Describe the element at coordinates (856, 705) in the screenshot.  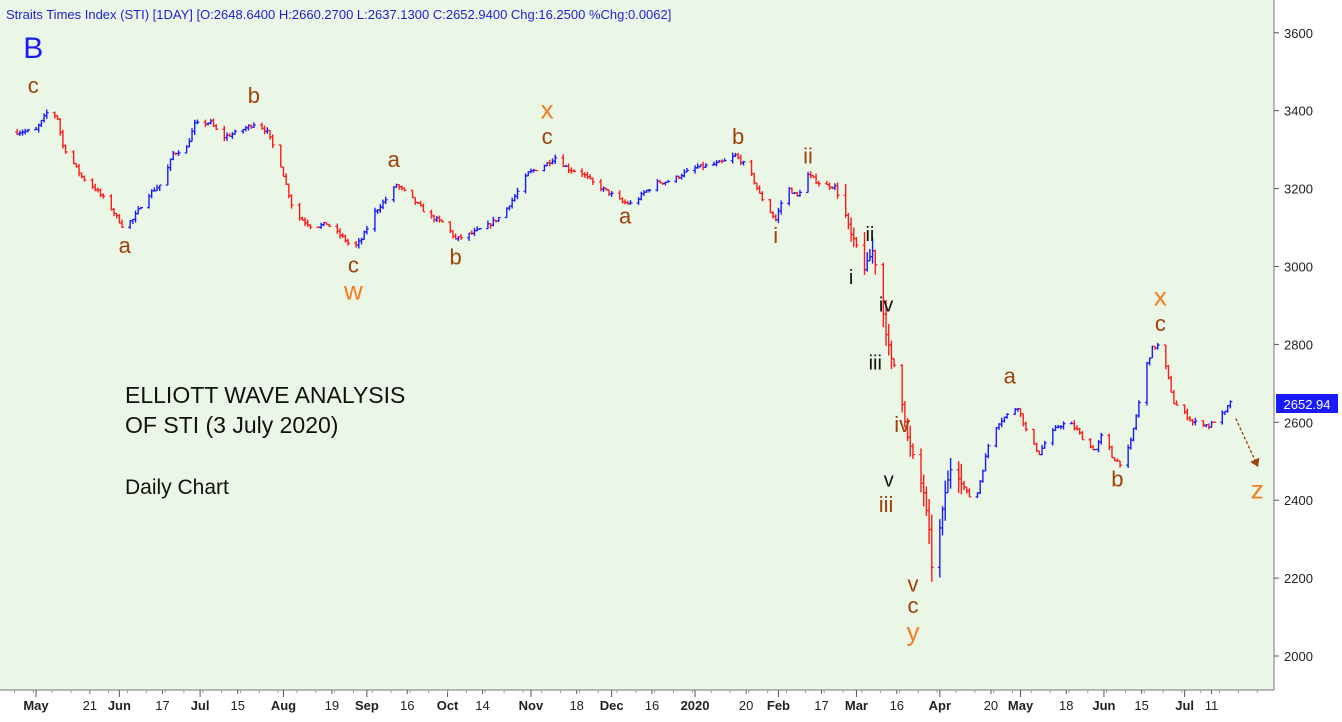
I see `x-tick-label: Mar` at that location.